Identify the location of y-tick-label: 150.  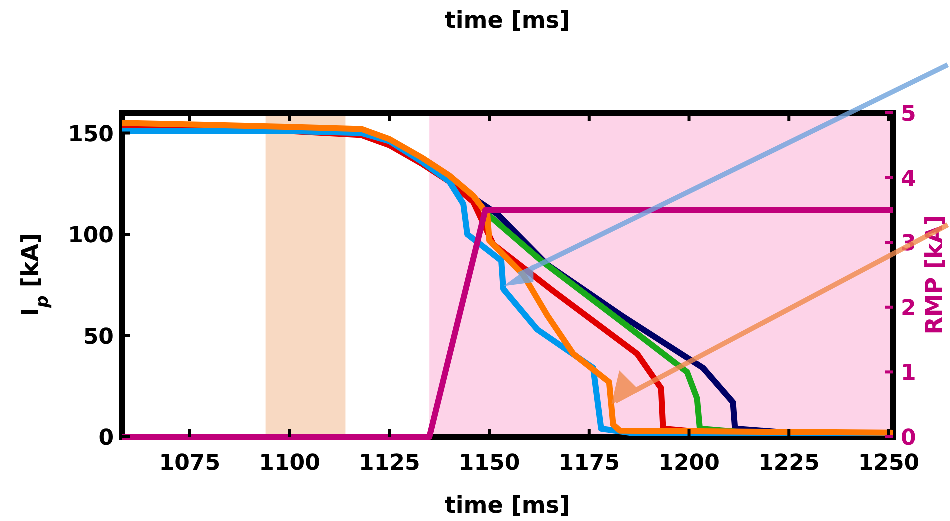
(91, 135).